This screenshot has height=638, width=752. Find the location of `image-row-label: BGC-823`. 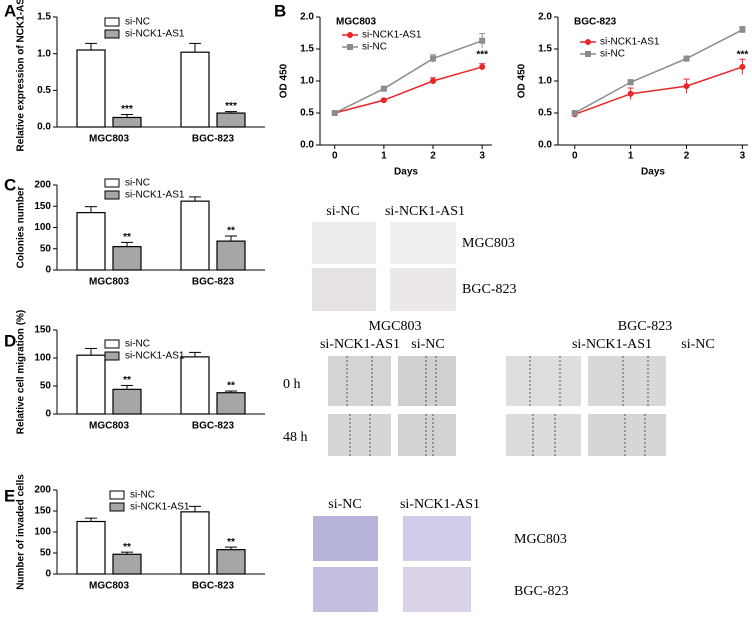

image-row-label: BGC-823 is located at coordinates (489, 289).